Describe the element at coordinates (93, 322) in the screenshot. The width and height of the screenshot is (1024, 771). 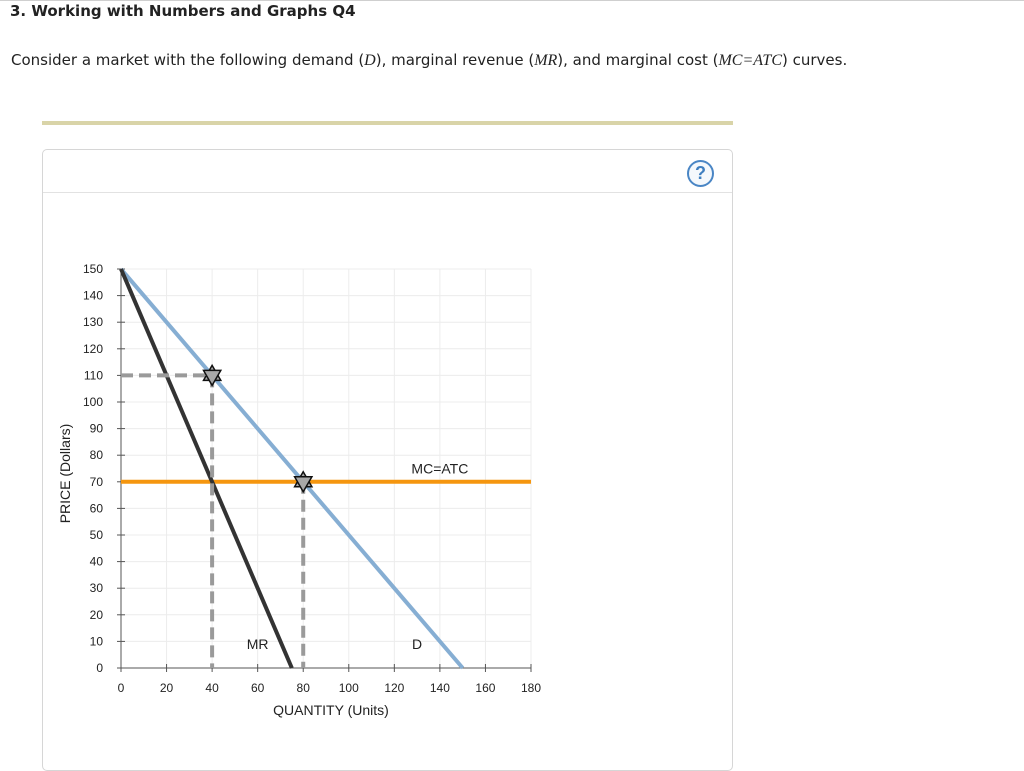
I see `y-tick-label: 130` at that location.